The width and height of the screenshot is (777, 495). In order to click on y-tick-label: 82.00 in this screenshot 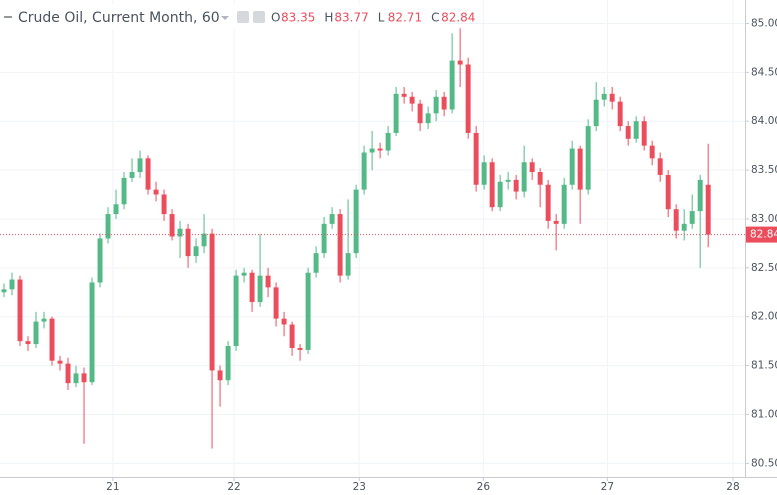, I will do `click(764, 317)`.